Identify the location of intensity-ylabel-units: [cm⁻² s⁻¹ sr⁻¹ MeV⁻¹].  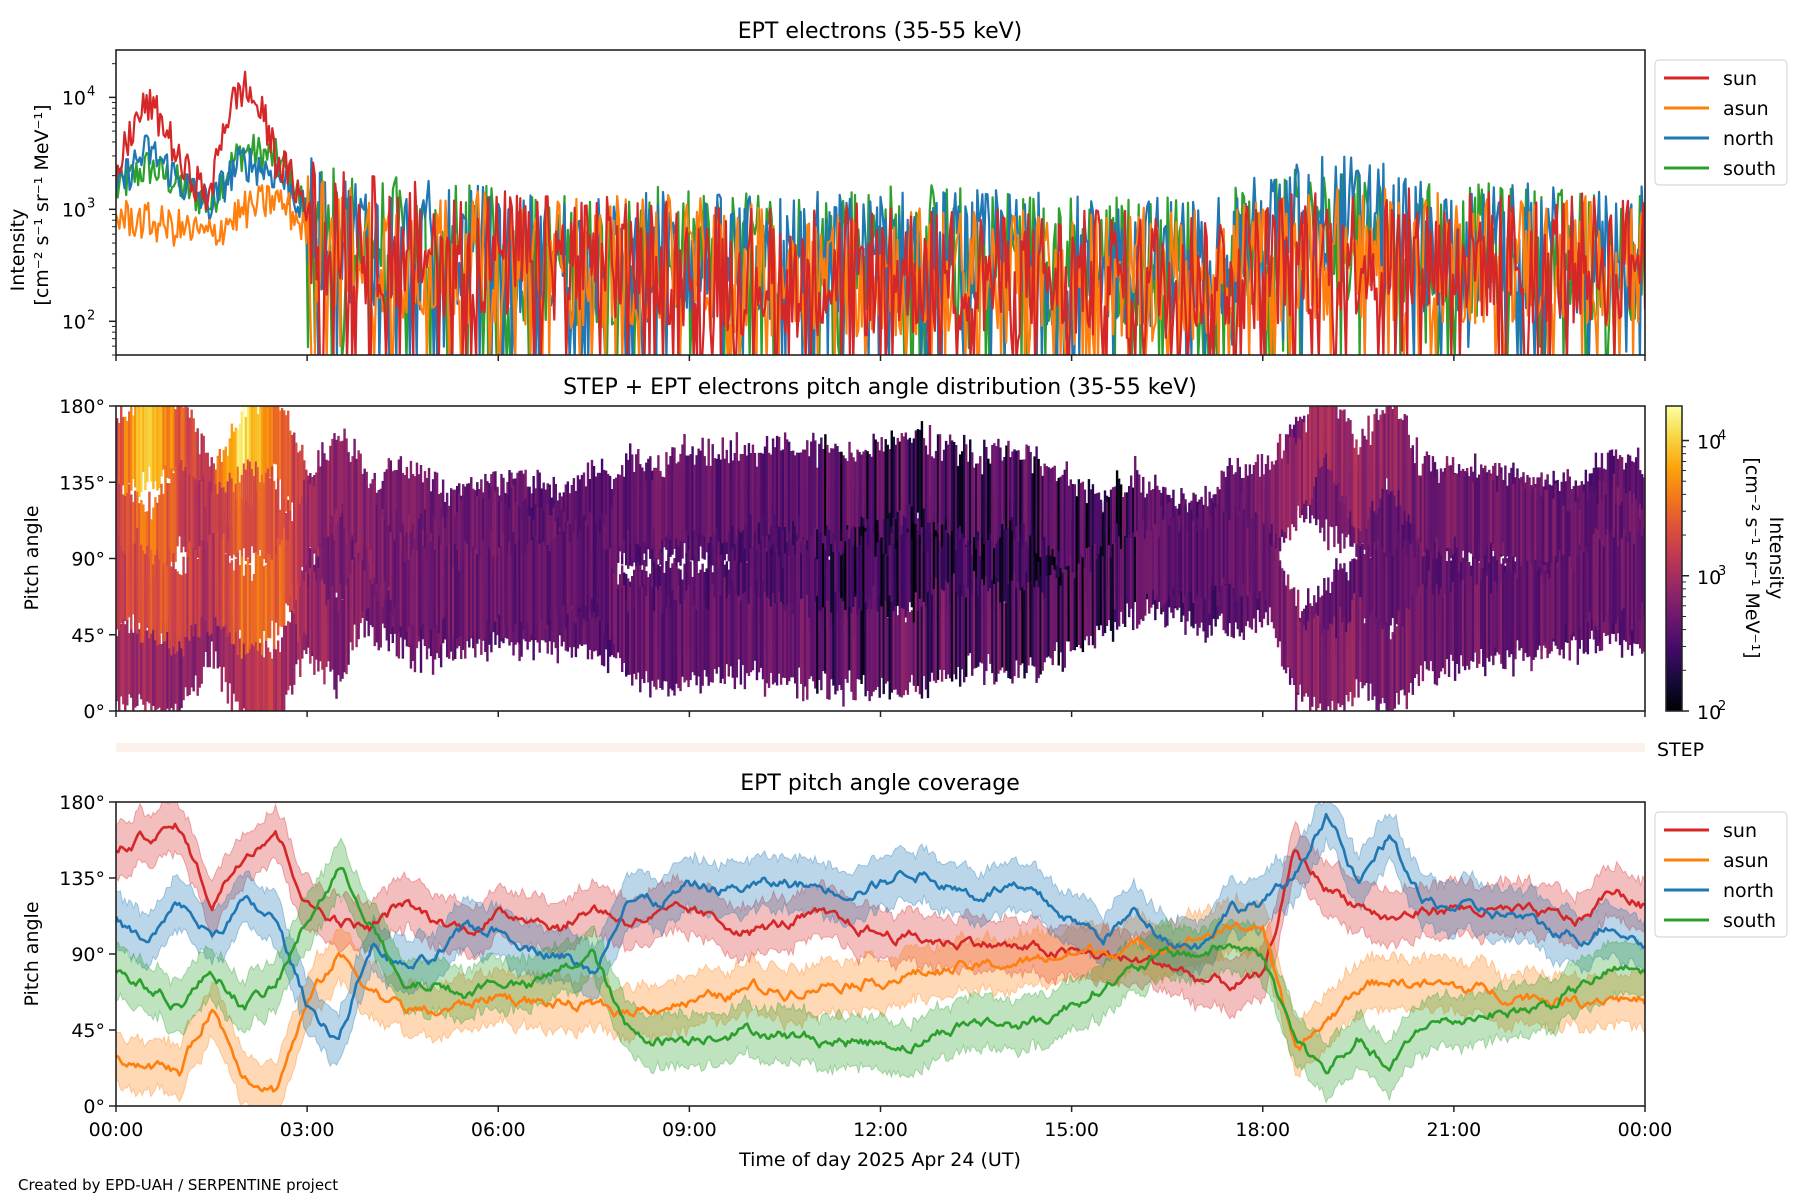
(42, 204).